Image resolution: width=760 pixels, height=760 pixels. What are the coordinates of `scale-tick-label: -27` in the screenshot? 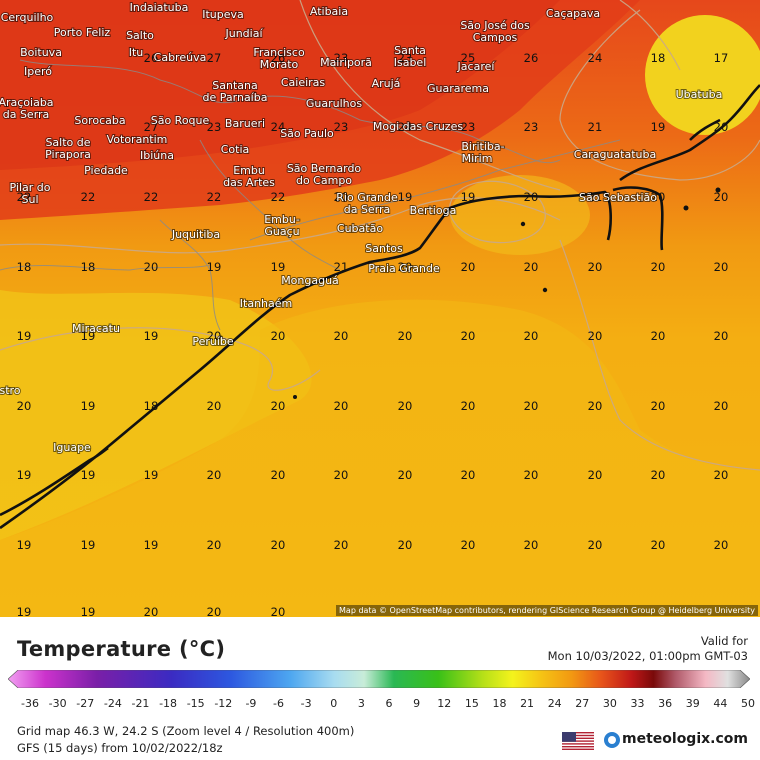 It's located at (85, 703).